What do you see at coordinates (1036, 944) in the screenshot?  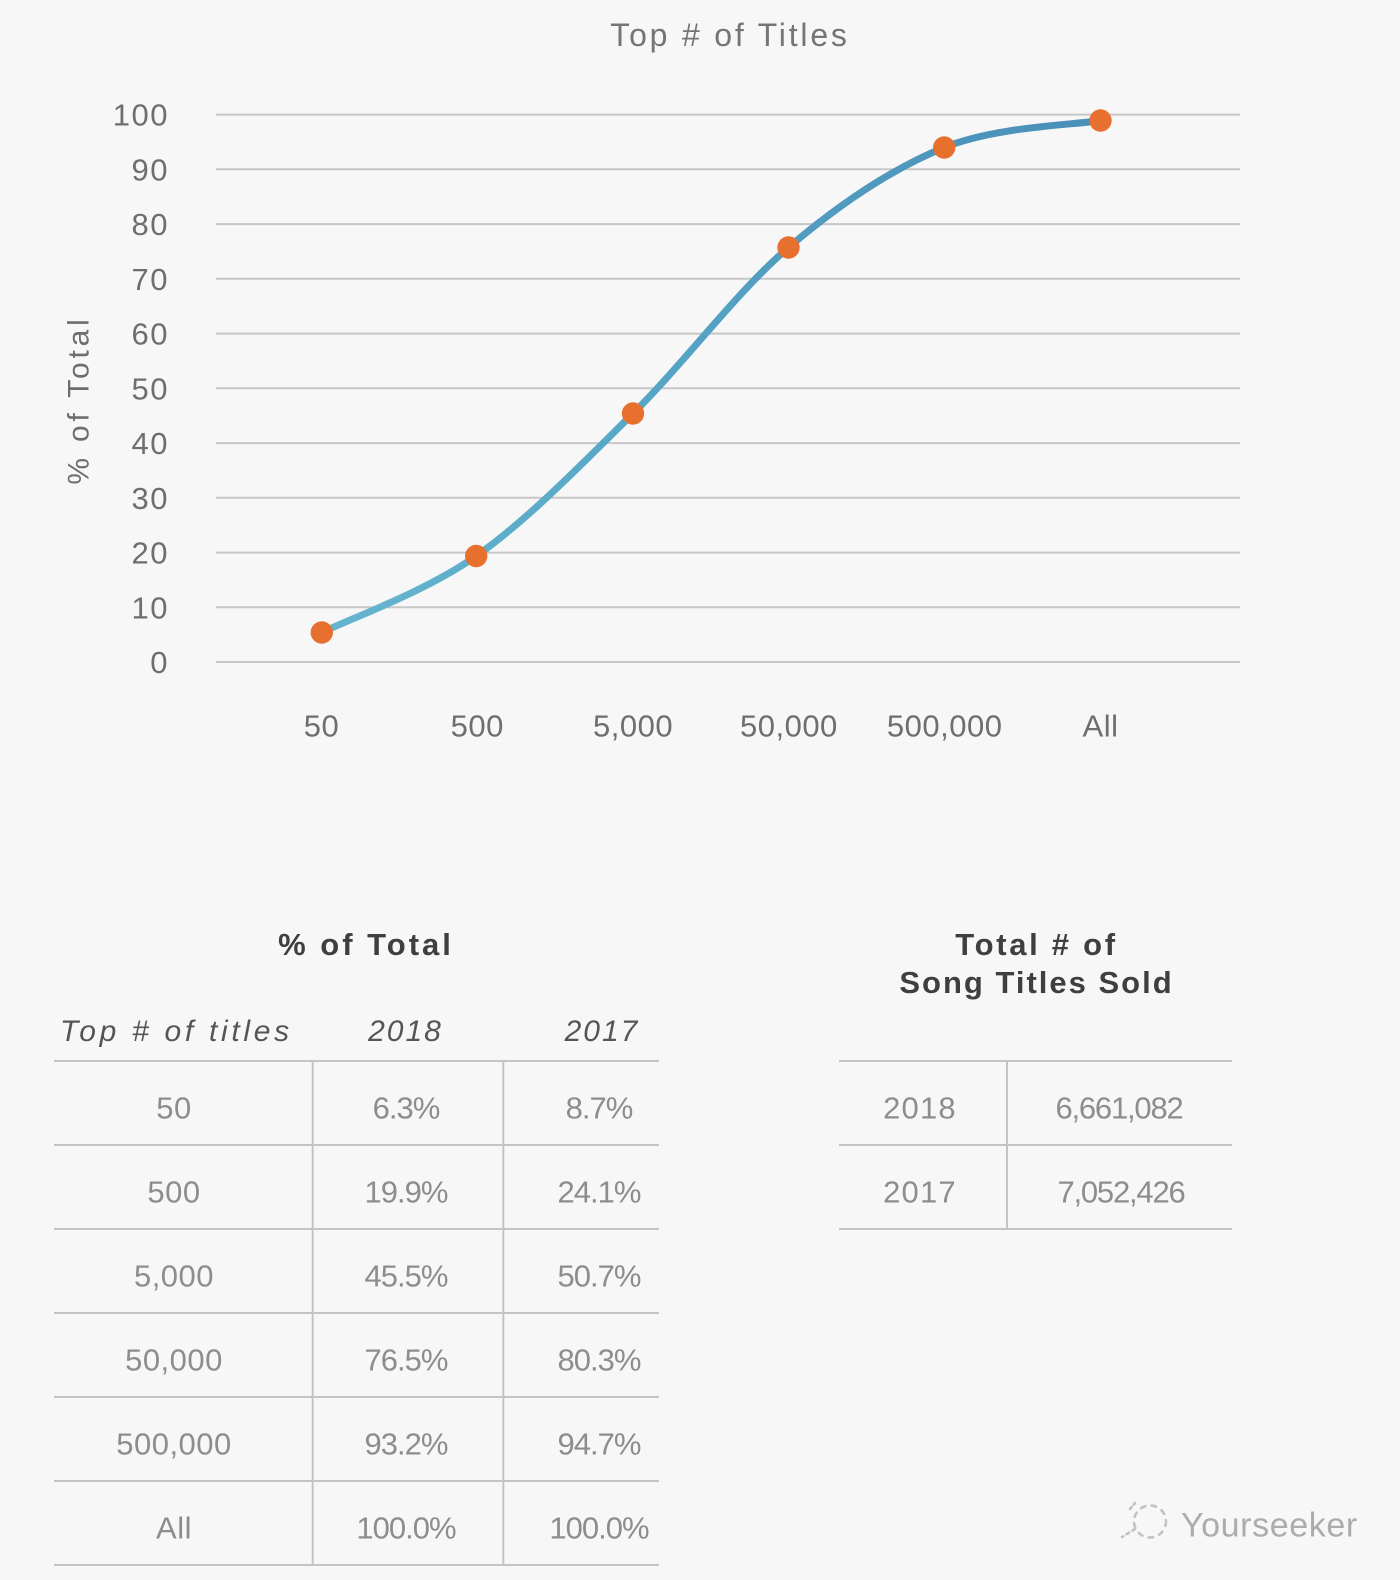 I see `svg-text: Total # of` at bounding box center [1036, 944].